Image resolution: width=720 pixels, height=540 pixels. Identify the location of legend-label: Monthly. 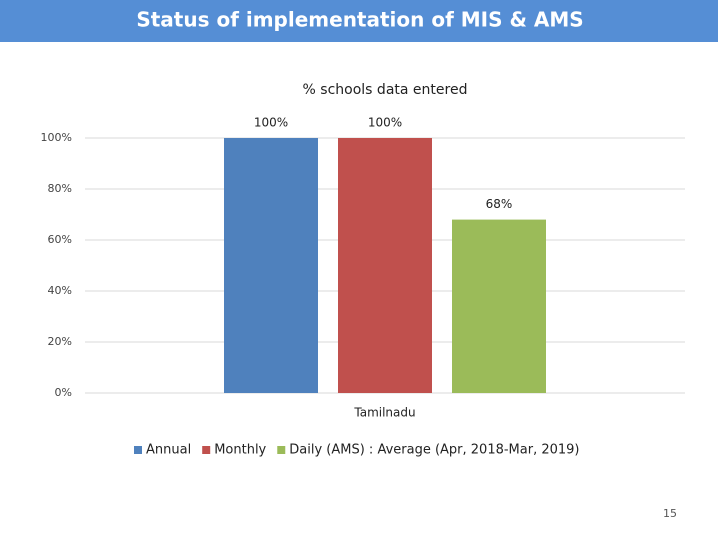
(240, 450).